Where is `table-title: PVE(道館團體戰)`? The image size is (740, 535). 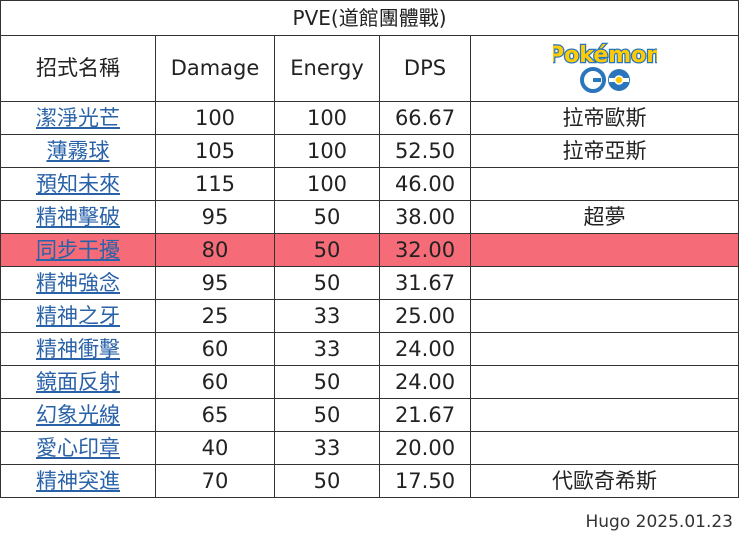 table-title: PVE(道館團體戰) is located at coordinates (370, 18).